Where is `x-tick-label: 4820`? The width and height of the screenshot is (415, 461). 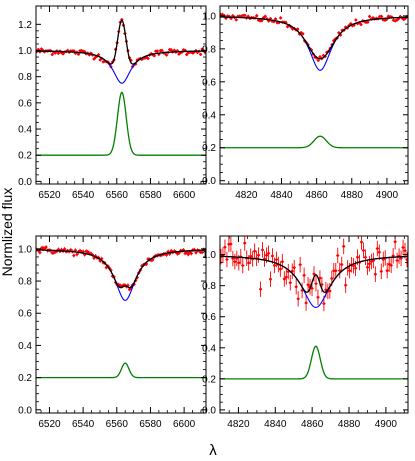 x-tick-label: 4820 is located at coordinates (246, 195).